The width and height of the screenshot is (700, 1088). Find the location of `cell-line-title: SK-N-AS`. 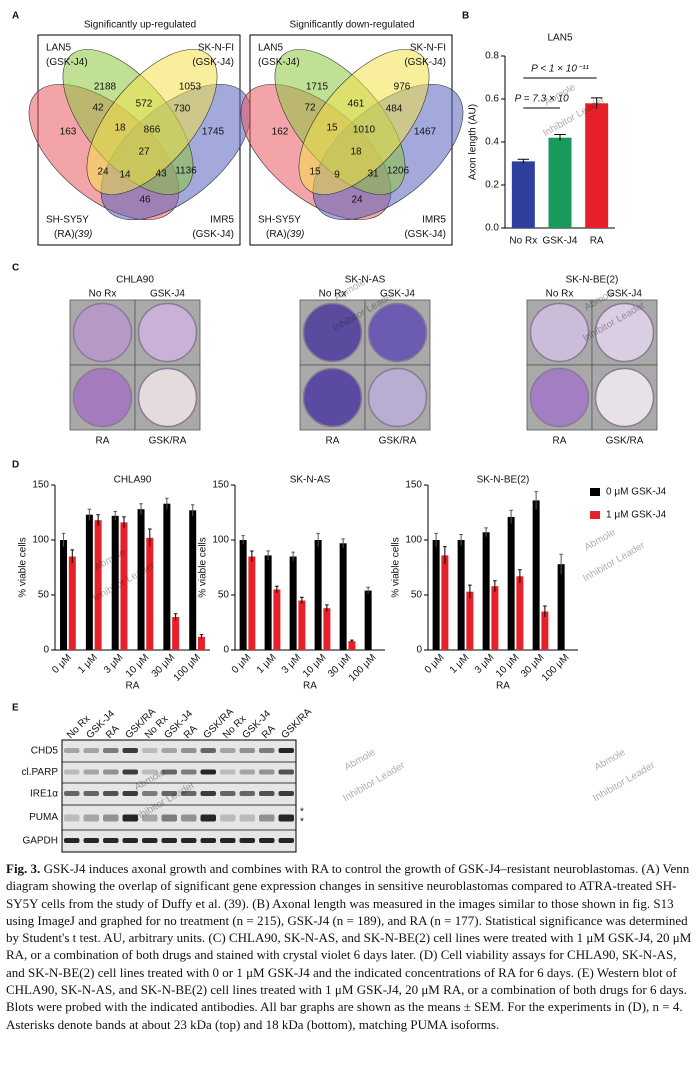

cell-line-title: SK-N-AS is located at coordinates (365, 280).